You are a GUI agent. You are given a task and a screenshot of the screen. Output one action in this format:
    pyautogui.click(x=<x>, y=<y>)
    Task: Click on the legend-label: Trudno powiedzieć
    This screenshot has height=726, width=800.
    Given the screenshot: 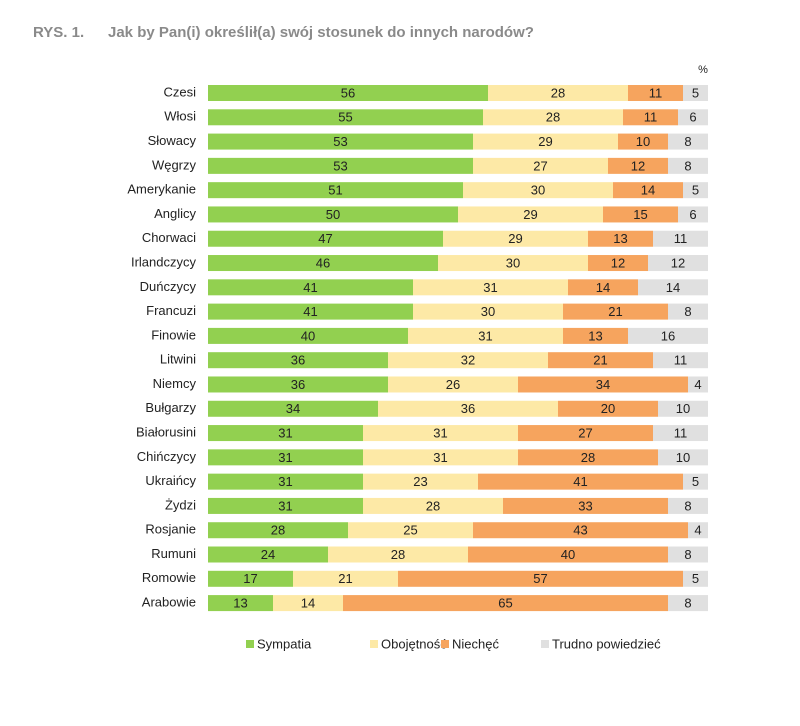 What is the action you would take?
    pyautogui.click(x=606, y=643)
    